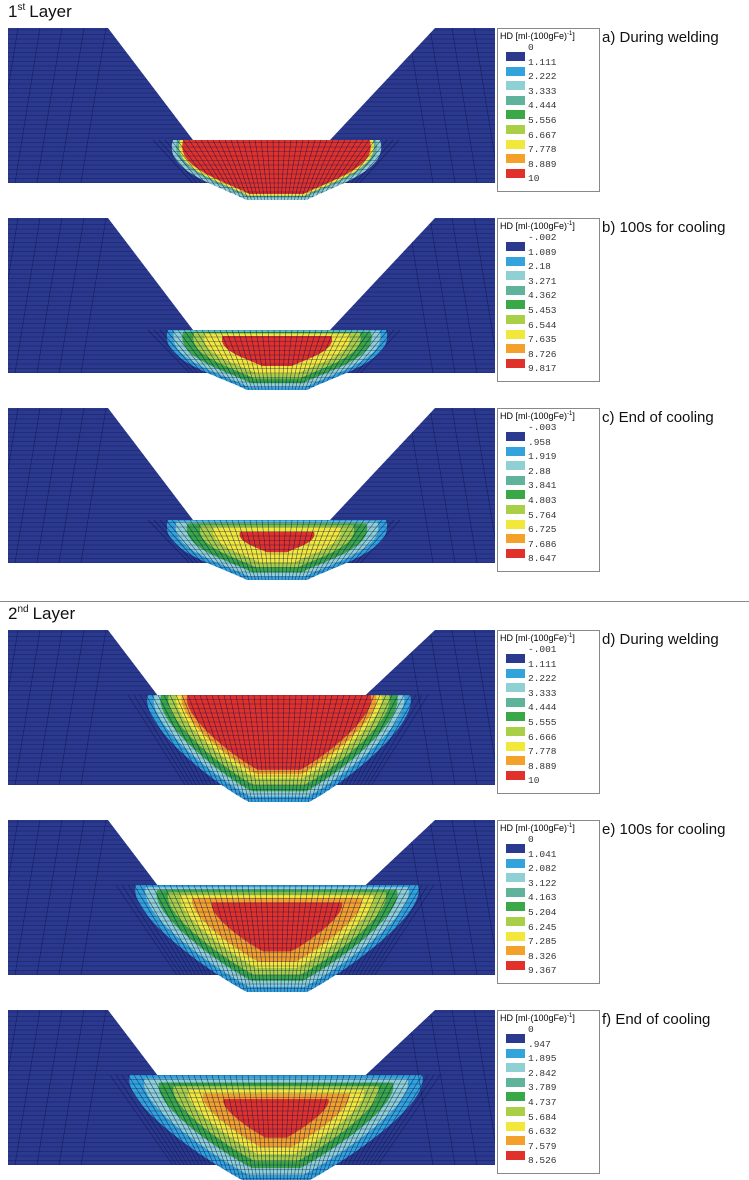 The width and height of the screenshot is (749, 1180). Describe the element at coordinates (277, 542) in the screenshot. I see `contour-band` at that location.